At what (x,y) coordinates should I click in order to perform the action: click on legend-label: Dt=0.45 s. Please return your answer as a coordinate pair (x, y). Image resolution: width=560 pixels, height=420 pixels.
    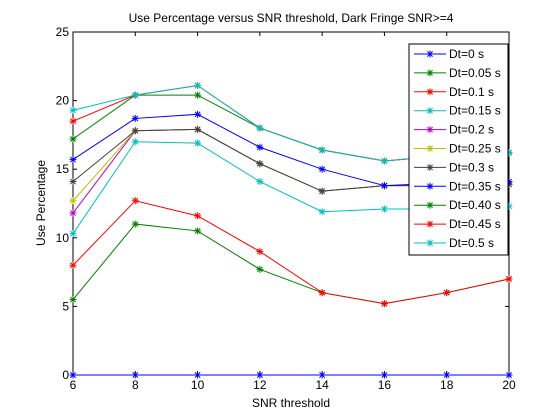
    Looking at the image, I should click on (475, 224).